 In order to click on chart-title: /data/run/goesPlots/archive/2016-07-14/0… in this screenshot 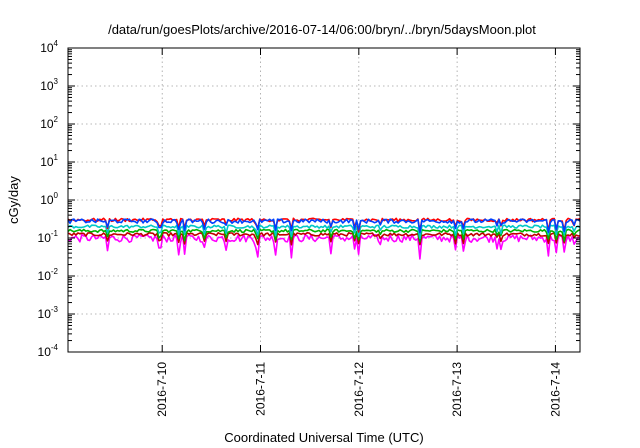, I will do `click(322, 29)`.